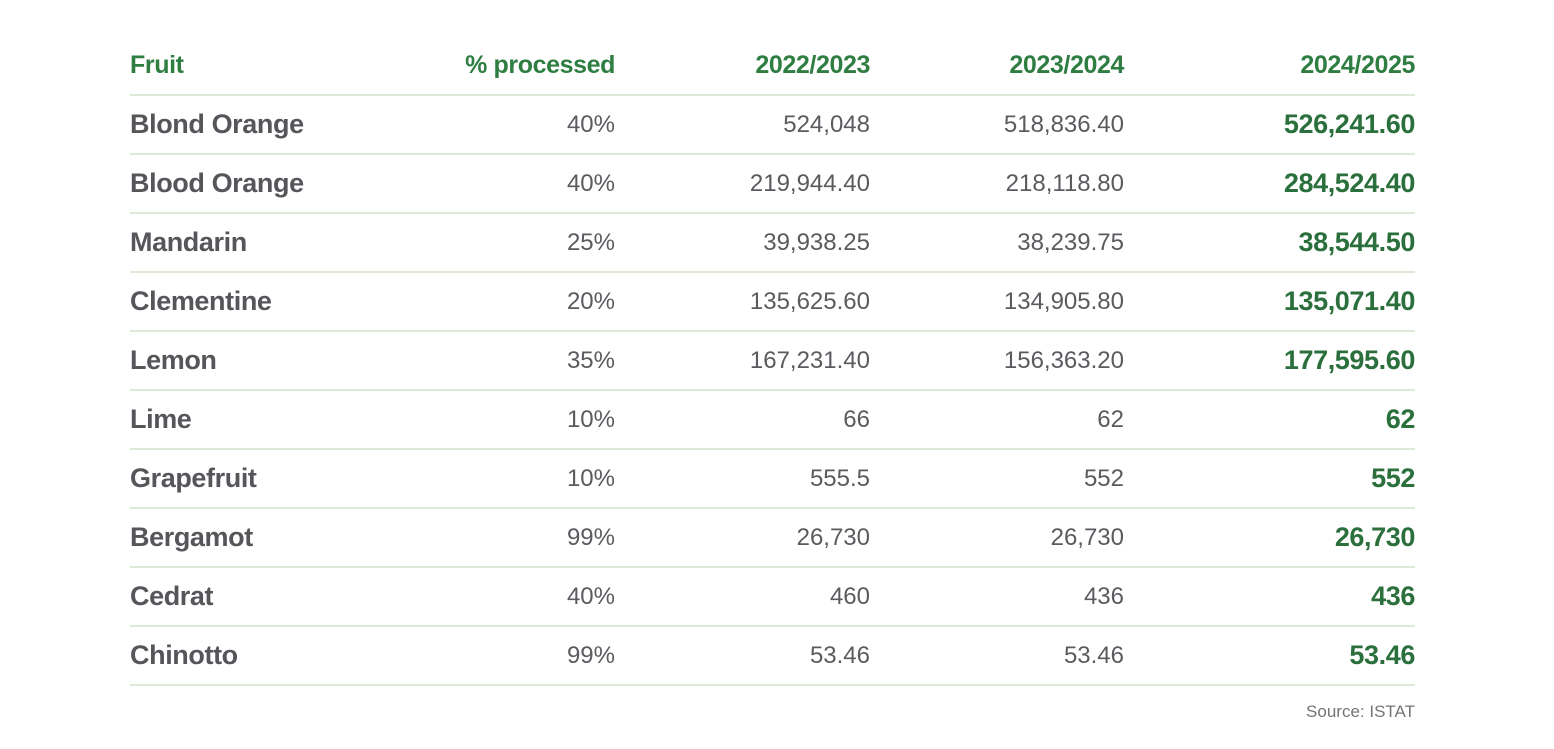 Image resolution: width=1554 pixels, height=749 pixels. I want to click on cell-2023-2024: 53.46, so click(997, 656).